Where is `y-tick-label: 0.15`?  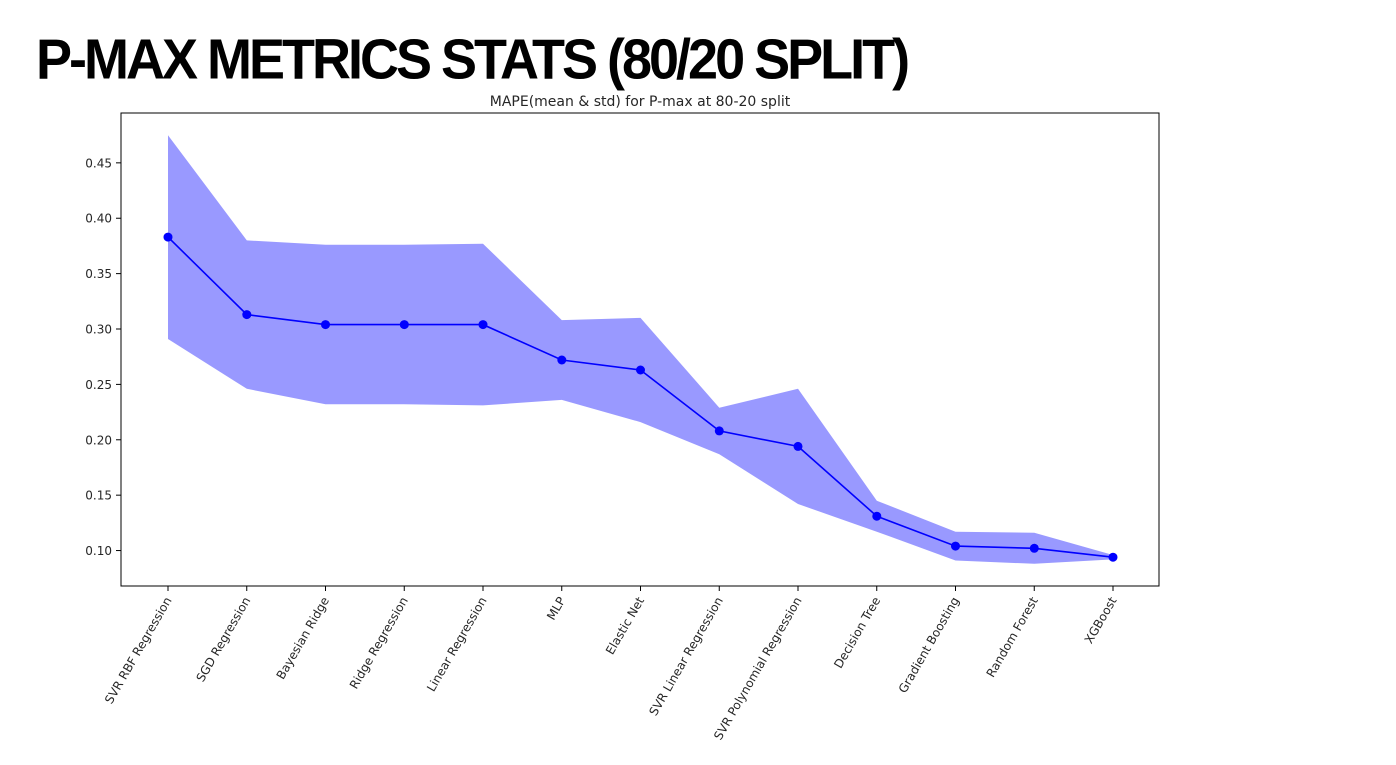
y-tick-label: 0.15 is located at coordinates (98, 496).